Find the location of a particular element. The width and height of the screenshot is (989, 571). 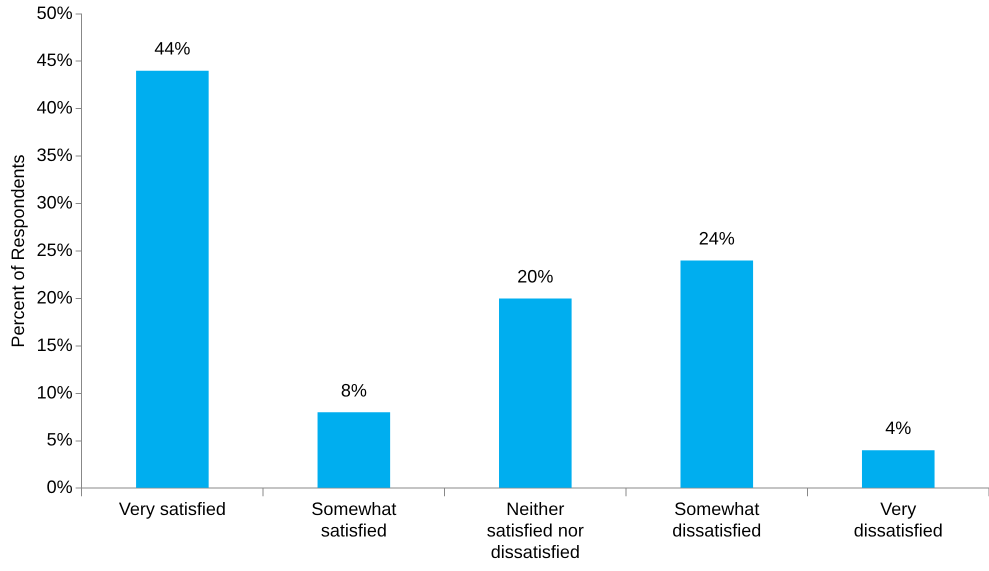

data-label: 4% is located at coordinates (898, 428).